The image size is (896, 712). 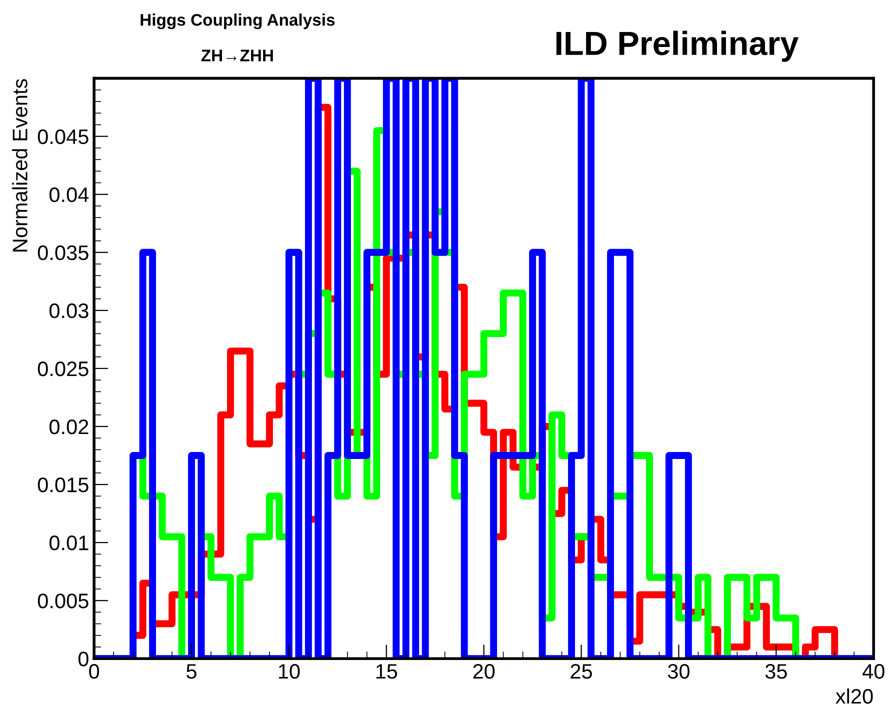 What do you see at coordinates (581, 671) in the screenshot?
I see `x-tick-label: 25` at bounding box center [581, 671].